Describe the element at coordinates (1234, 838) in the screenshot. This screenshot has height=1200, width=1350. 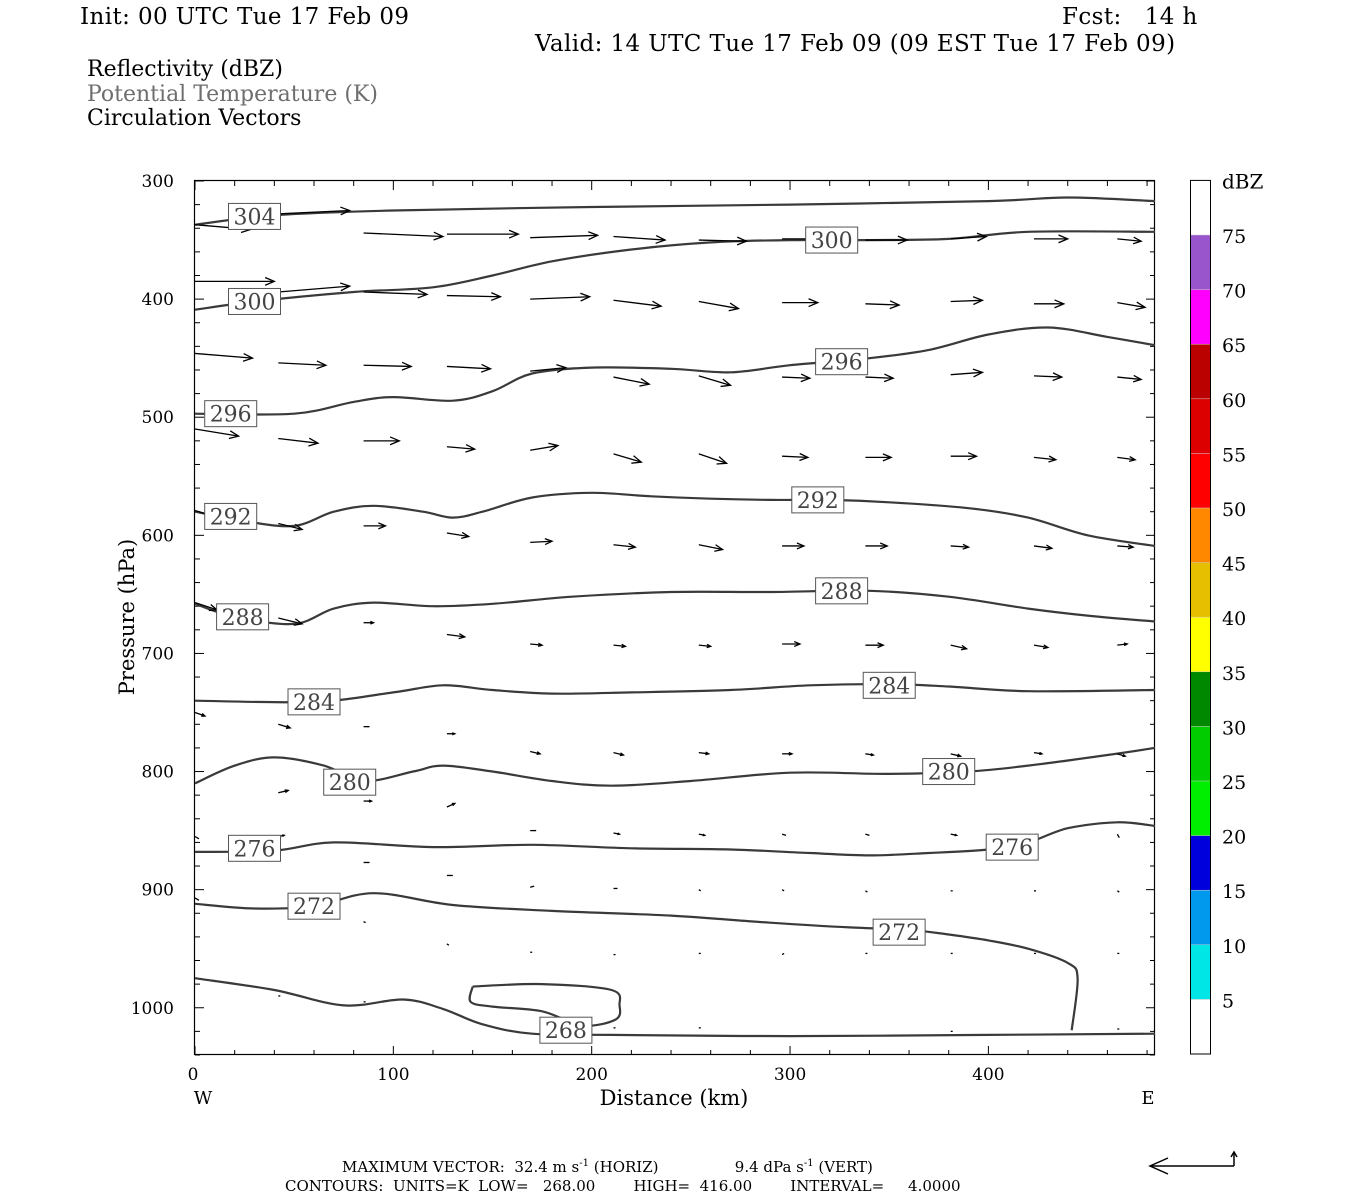
I see `colorbar-label-20: 20` at that location.